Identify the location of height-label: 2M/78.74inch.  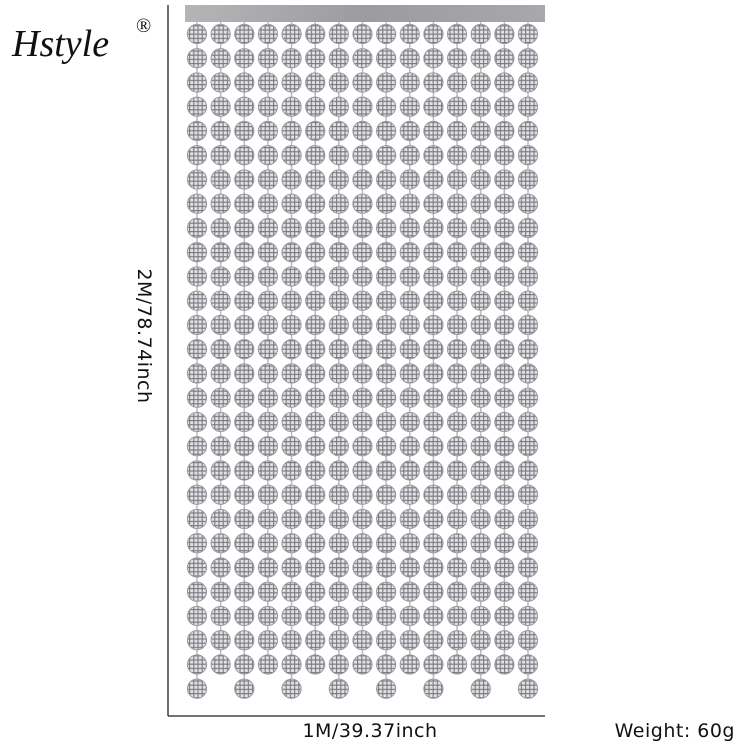
(144, 335).